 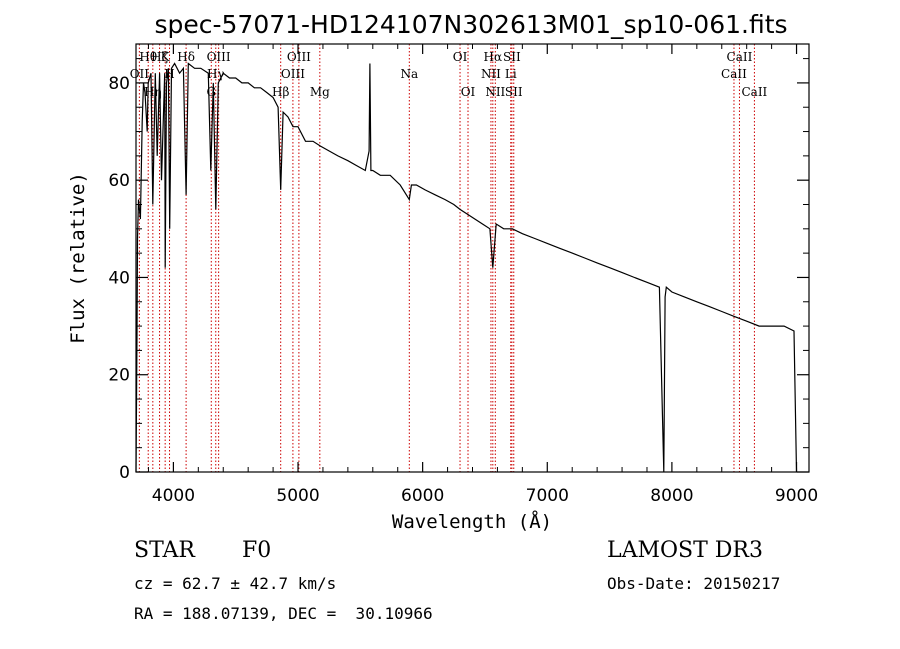 I want to click on line-label-16: OI, so click(x=468, y=92).